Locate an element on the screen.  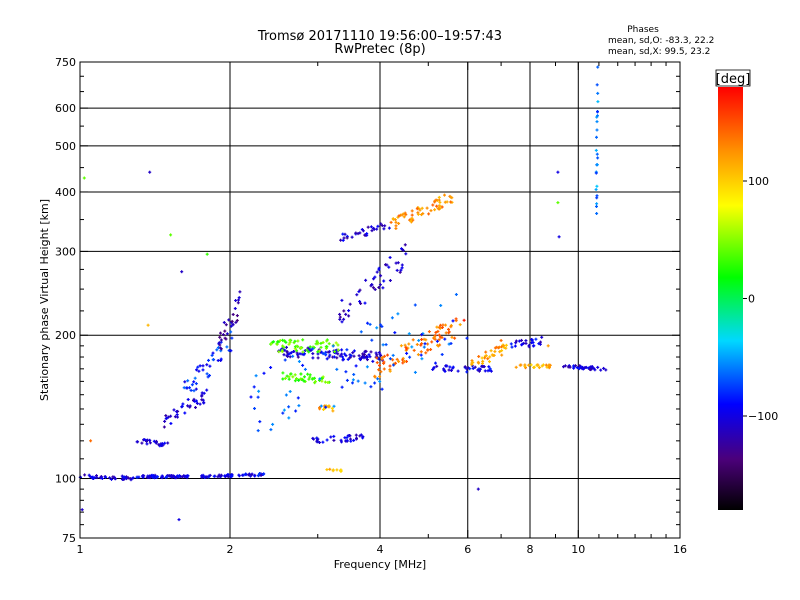
colorbar-tick-label: 100 is located at coordinates (758, 181).